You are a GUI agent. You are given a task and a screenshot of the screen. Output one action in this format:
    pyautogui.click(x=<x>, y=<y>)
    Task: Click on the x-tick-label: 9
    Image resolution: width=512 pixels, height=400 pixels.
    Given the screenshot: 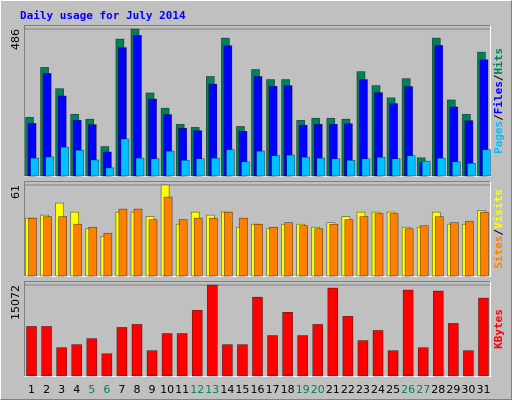 What is the action you would take?
    pyautogui.click(x=152, y=389)
    